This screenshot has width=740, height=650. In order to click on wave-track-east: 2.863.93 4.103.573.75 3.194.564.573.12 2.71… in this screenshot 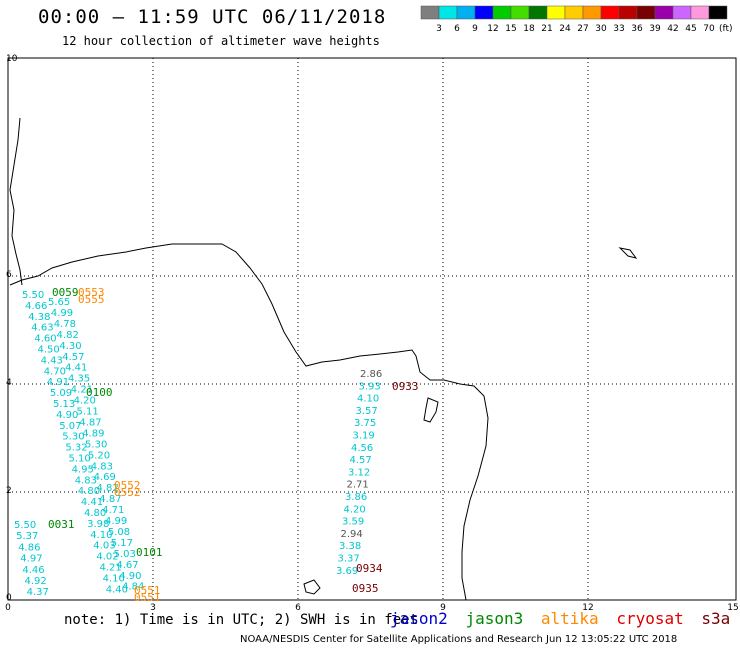, I will do `click(359, 473)`.